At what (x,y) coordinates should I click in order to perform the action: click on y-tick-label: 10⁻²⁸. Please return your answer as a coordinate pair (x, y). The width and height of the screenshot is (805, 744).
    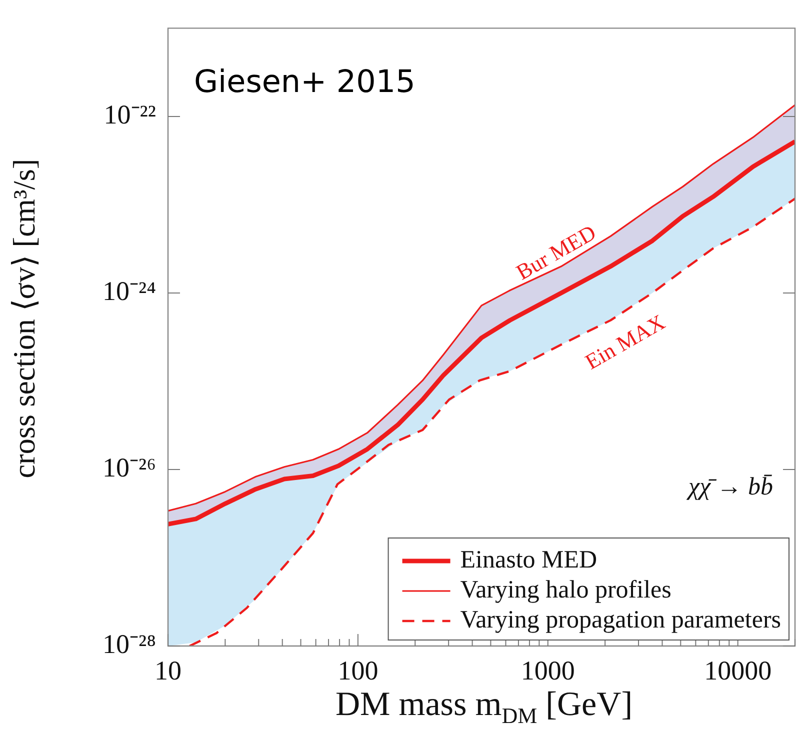
    Looking at the image, I should click on (129, 644).